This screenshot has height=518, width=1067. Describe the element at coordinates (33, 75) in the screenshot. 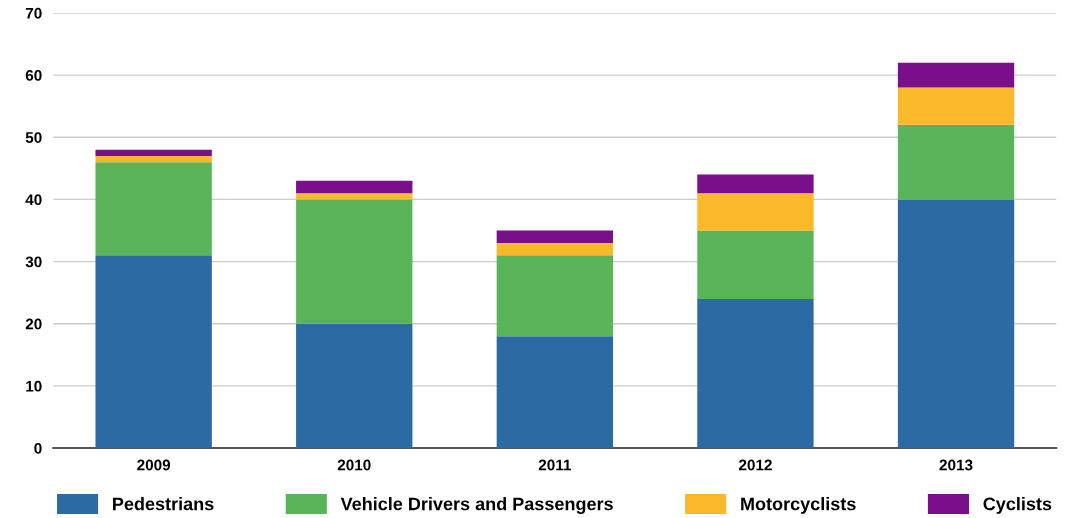

I see `y-tick-label: 60` at that location.